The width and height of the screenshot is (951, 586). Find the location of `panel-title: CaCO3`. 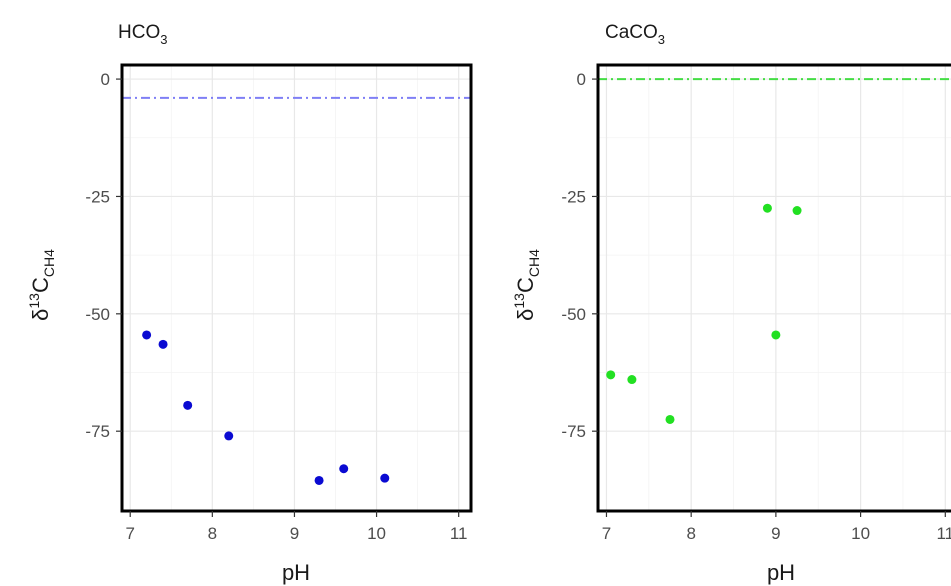

panel-title: CaCO3 is located at coordinates (635, 34).